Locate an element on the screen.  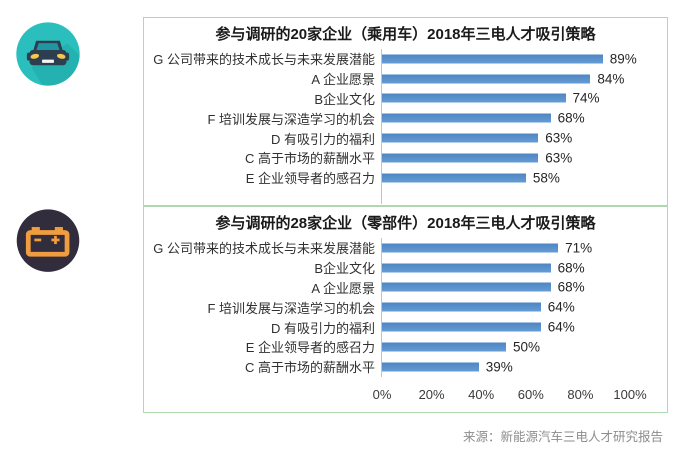
chart-row: A 企业愿景 84% is located at coordinates (405, 79).